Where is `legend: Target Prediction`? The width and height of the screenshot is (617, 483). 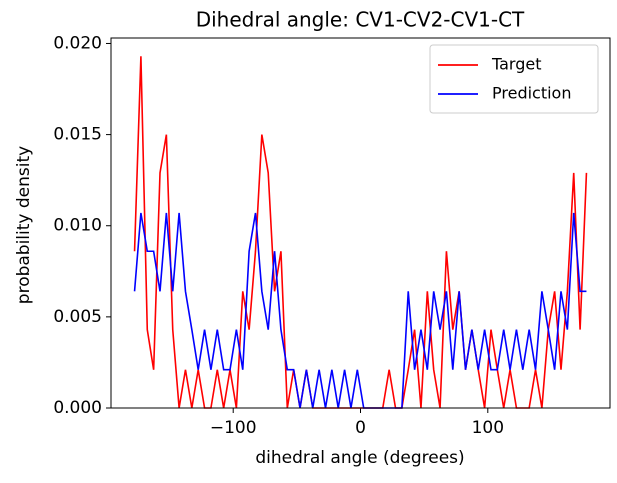 legend: Target Prediction is located at coordinates (514, 79).